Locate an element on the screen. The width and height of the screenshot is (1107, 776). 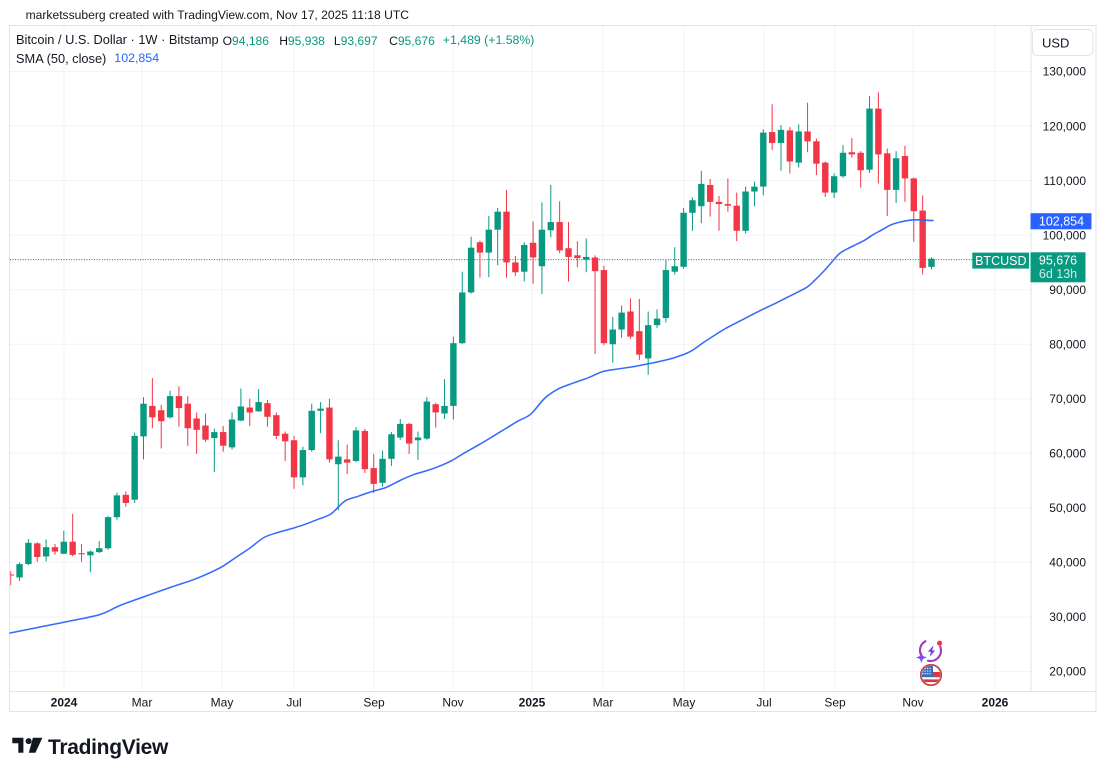
svg-text: 2025 is located at coordinates (532, 703).